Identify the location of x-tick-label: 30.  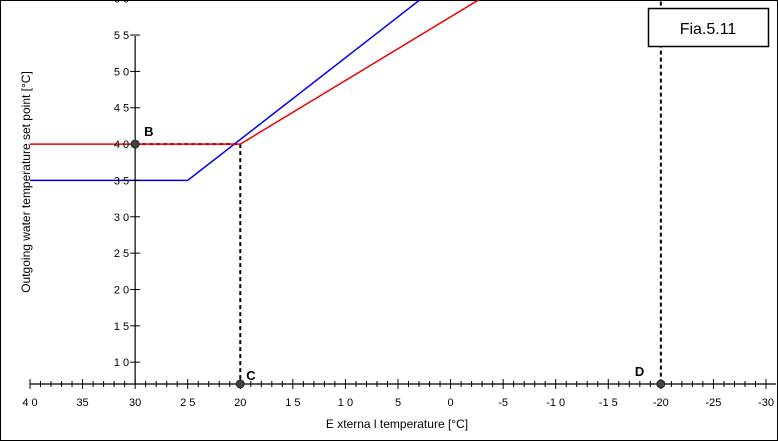
(135, 403).